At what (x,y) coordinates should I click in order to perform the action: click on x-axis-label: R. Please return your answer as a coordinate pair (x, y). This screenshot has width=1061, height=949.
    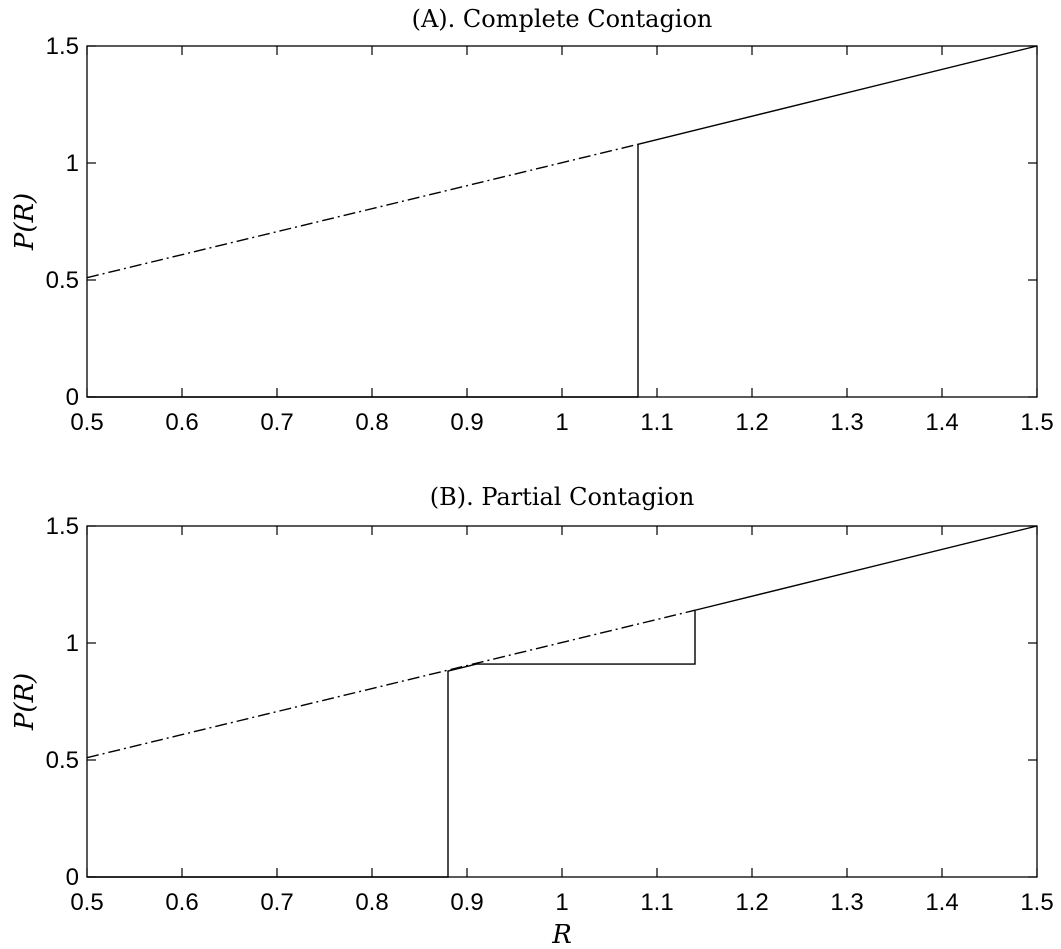
    Looking at the image, I should click on (561, 934).